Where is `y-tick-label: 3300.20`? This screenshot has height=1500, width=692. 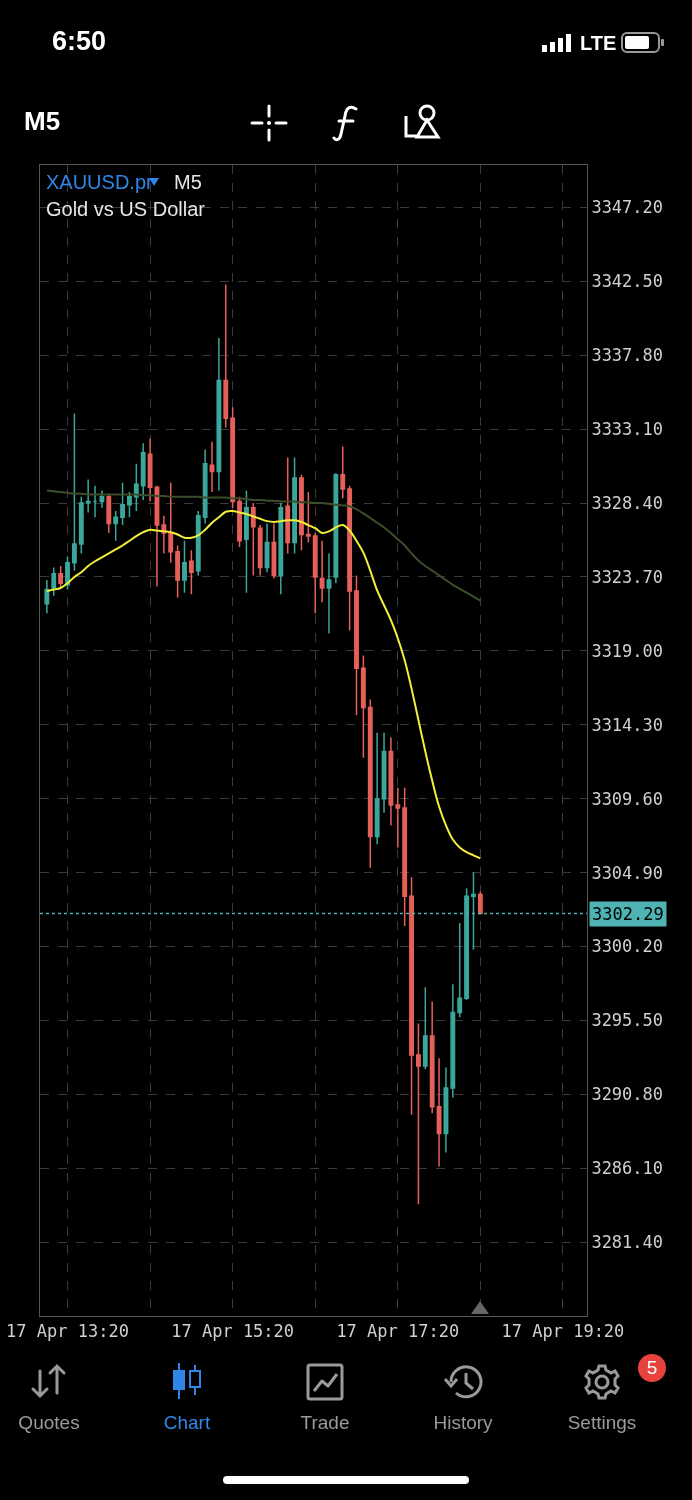
y-tick-label: 3300.20 is located at coordinates (627, 946).